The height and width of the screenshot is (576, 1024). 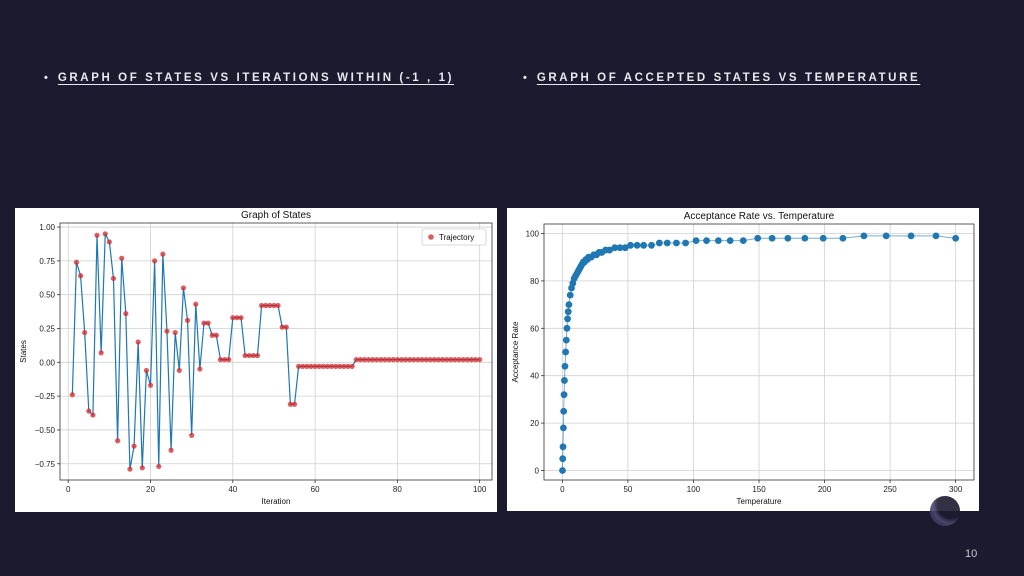 What do you see at coordinates (456, 237) in the screenshot?
I see `legend-label: Trajectory` at bounding box center [456, 237].